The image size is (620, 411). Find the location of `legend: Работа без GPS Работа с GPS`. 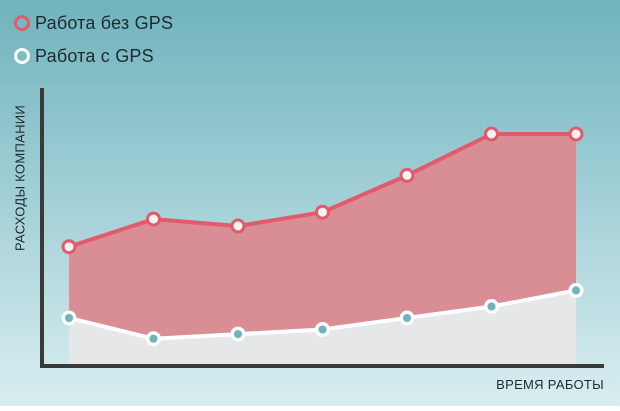

legend: Работа без GPS Работа с GPS is located at coordinates (93, 45).